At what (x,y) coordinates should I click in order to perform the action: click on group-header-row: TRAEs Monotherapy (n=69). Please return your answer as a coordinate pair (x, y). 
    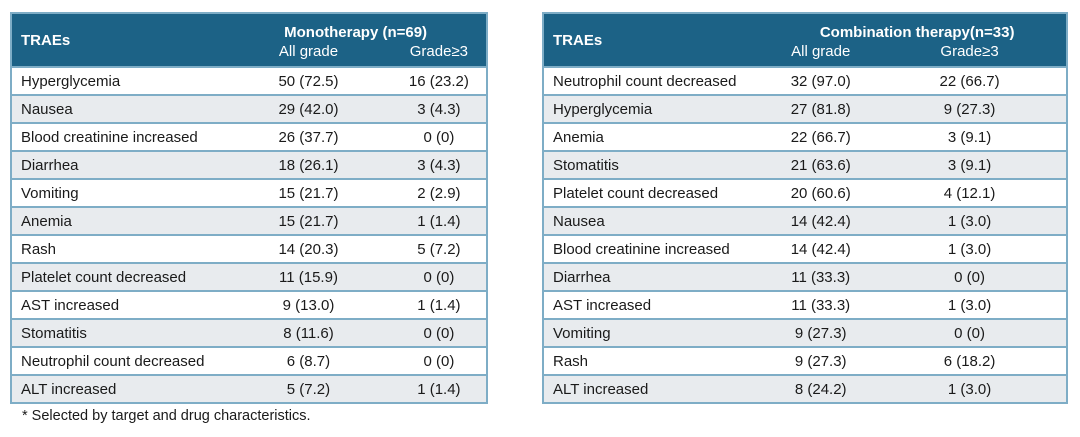
    Looking at the image, I should click on (249, 40).